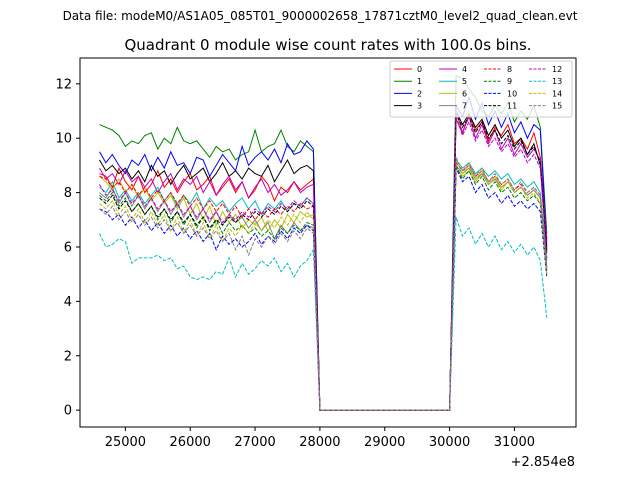 This screenshot has height=480, width=640. Describe the element at coordinates (543, 462) in the screenshot. I see `x-offset-label: +2.854e8` at that location.